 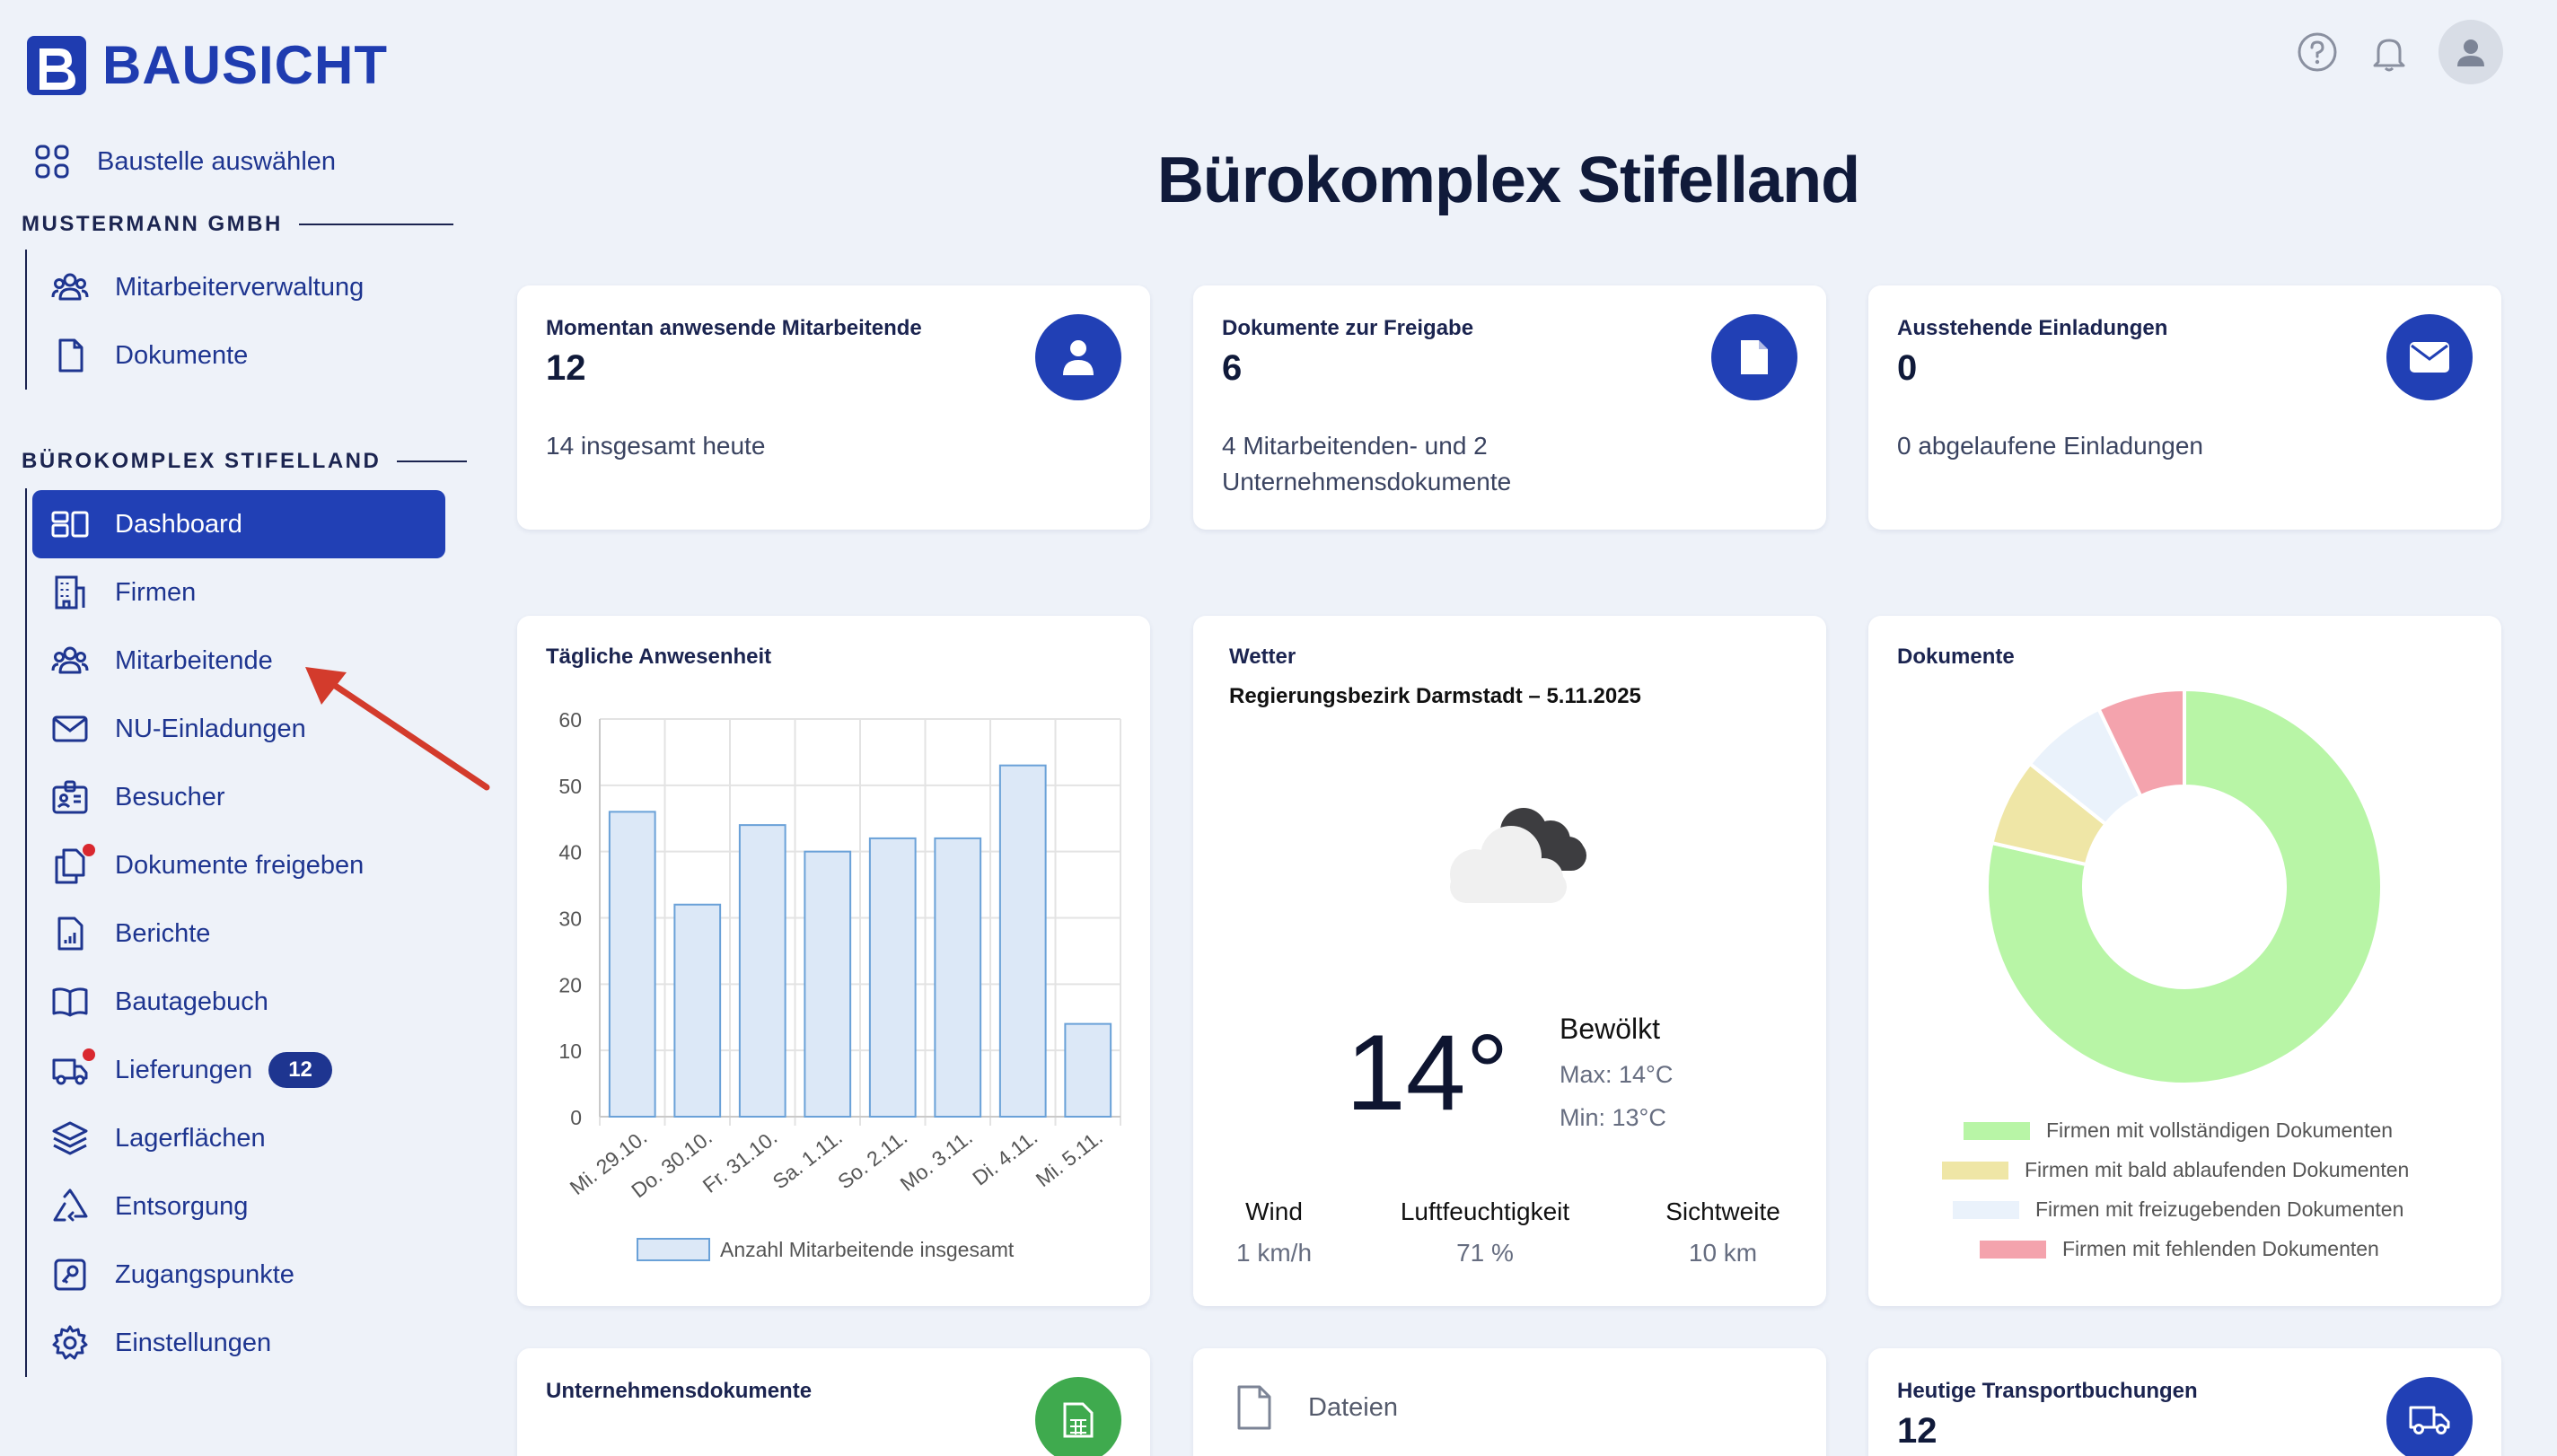 I want to click on sidebar-item-lieferungen: Lieferungen 12, so click(x=238, y=1070).